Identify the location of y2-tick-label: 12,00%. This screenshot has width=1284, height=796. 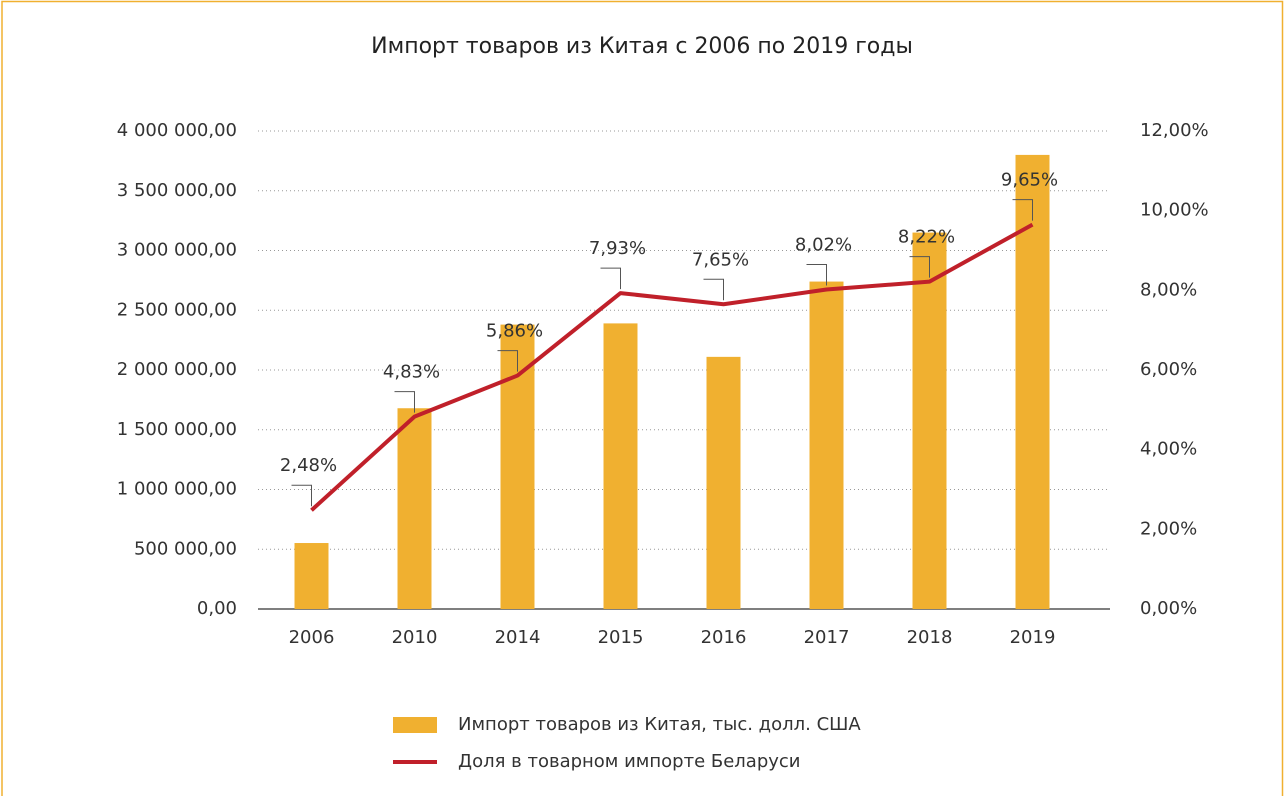
(1174, 130).